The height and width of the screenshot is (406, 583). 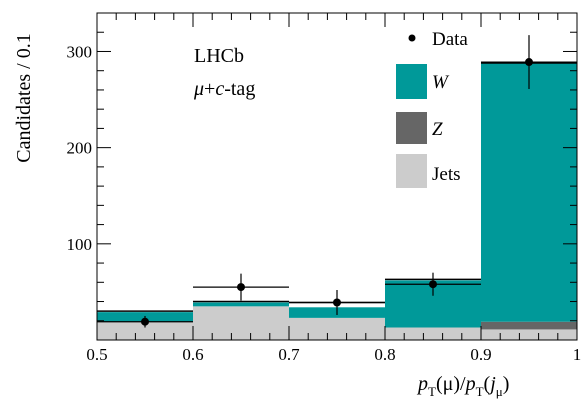 What do you see at coordinates (432, 108) in the screenshot?
I see `legend: Data W Z Jets` at bounding box center [432, 108].